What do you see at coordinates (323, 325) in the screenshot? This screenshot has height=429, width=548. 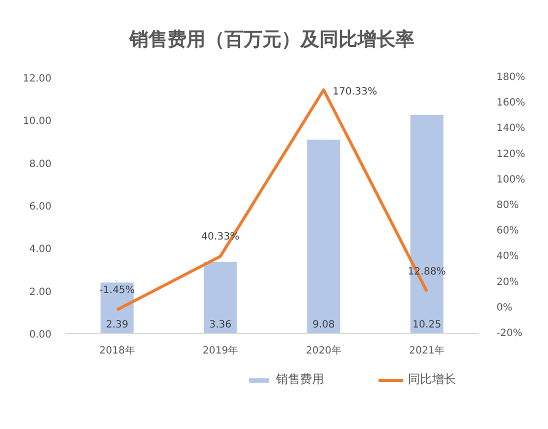 I see `data-label: 9.08` at bounding box center [323, 325].